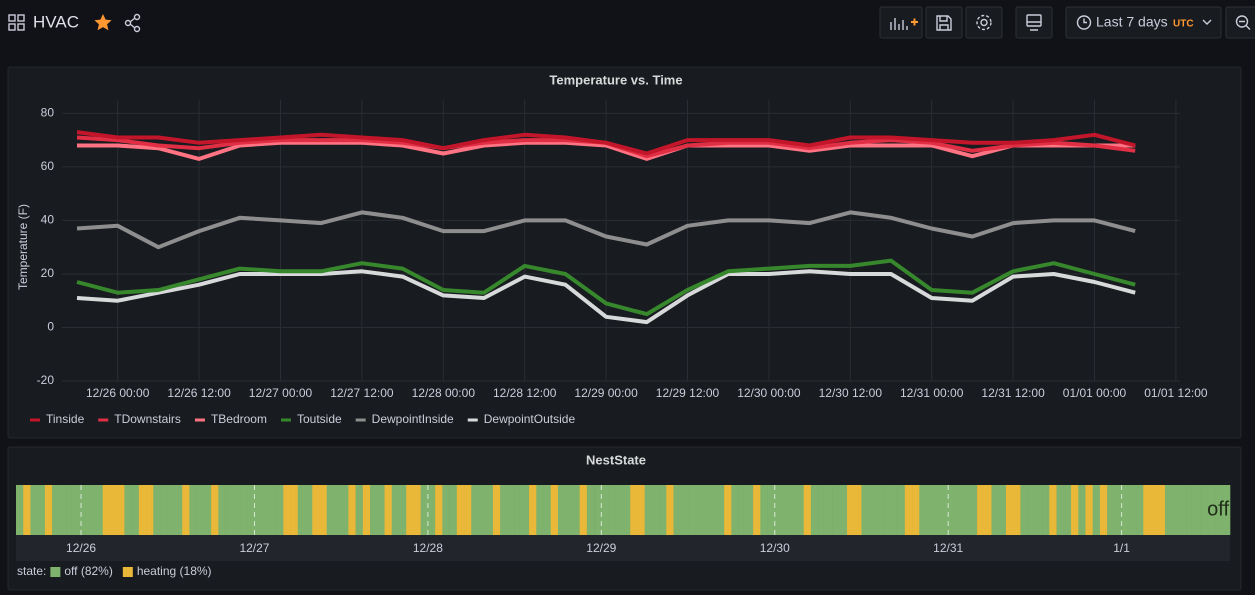 This screenshot has height=595, width=1255. What do you see at coordinates (1183, 24) in the screenshot?
I see `timezone: UTC` at bounding box center [1183, 24].